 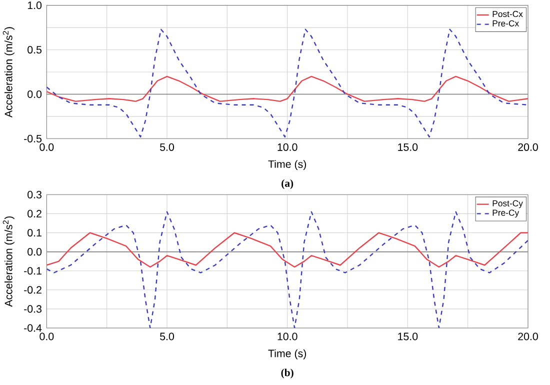 I want to click on y-tick-label: -0.1, so click(x=33, y=271).